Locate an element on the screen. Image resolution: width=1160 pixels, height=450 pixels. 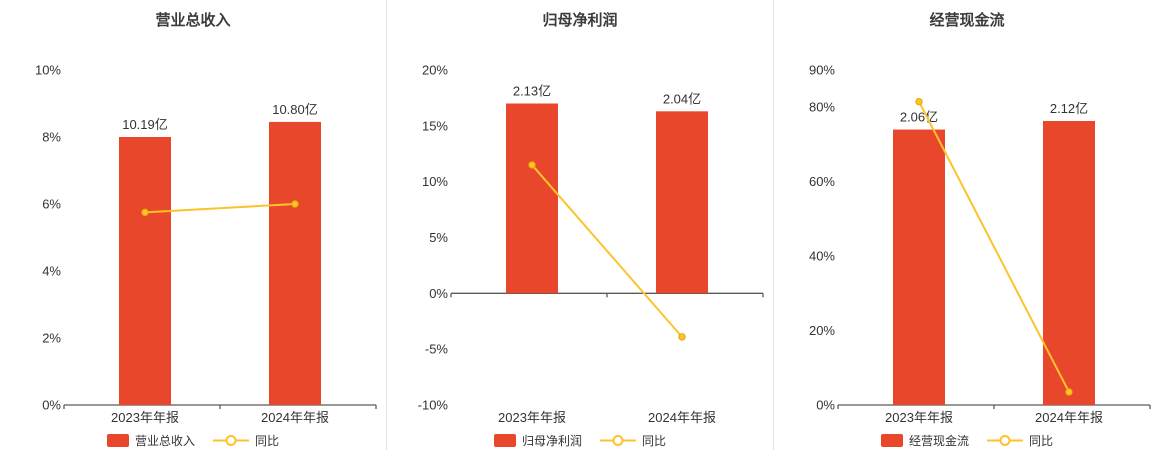
y-tick-label: -5% is located at coordinates (437, 349).